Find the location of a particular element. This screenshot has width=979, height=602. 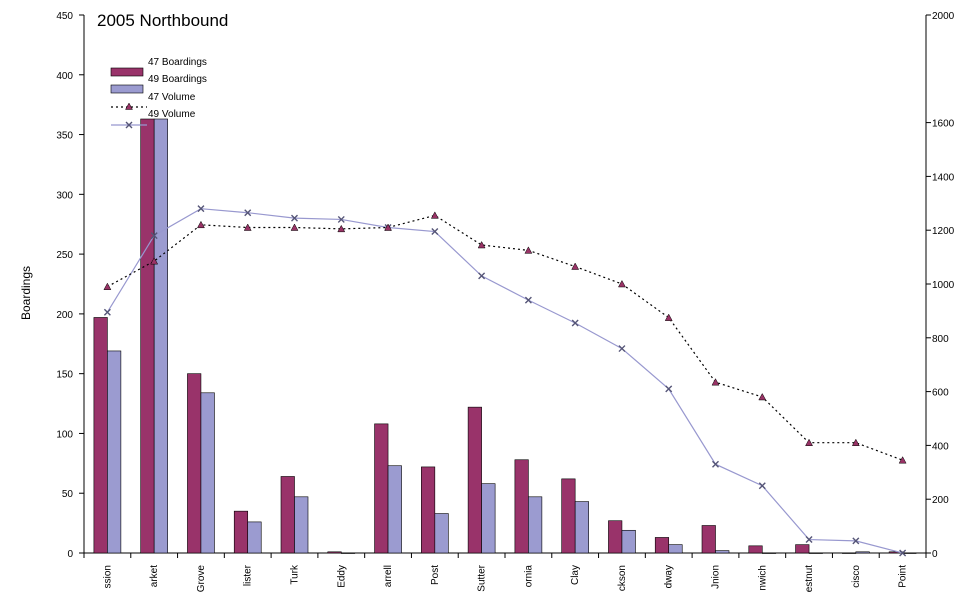

legend-label: 49 Boardings is located at coordinates (177, 79).